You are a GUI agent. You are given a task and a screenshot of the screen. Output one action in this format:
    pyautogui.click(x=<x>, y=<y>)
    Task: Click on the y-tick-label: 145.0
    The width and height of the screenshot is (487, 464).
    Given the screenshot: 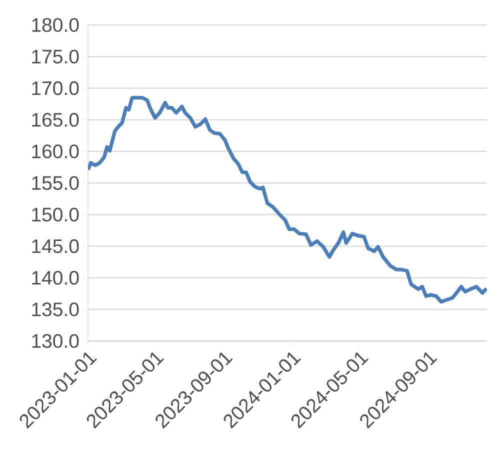 What is the action you would take?
    pyautogui.click(x=55, y=246)
    